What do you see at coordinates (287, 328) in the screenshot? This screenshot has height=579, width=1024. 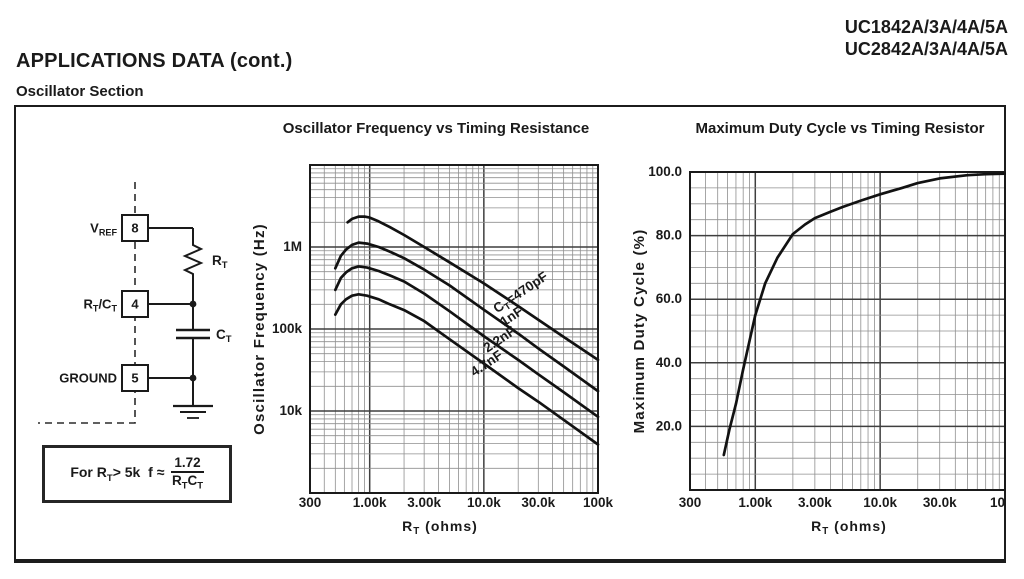 I see `y-tick-label: 100k` at bounding box center [287, 328].